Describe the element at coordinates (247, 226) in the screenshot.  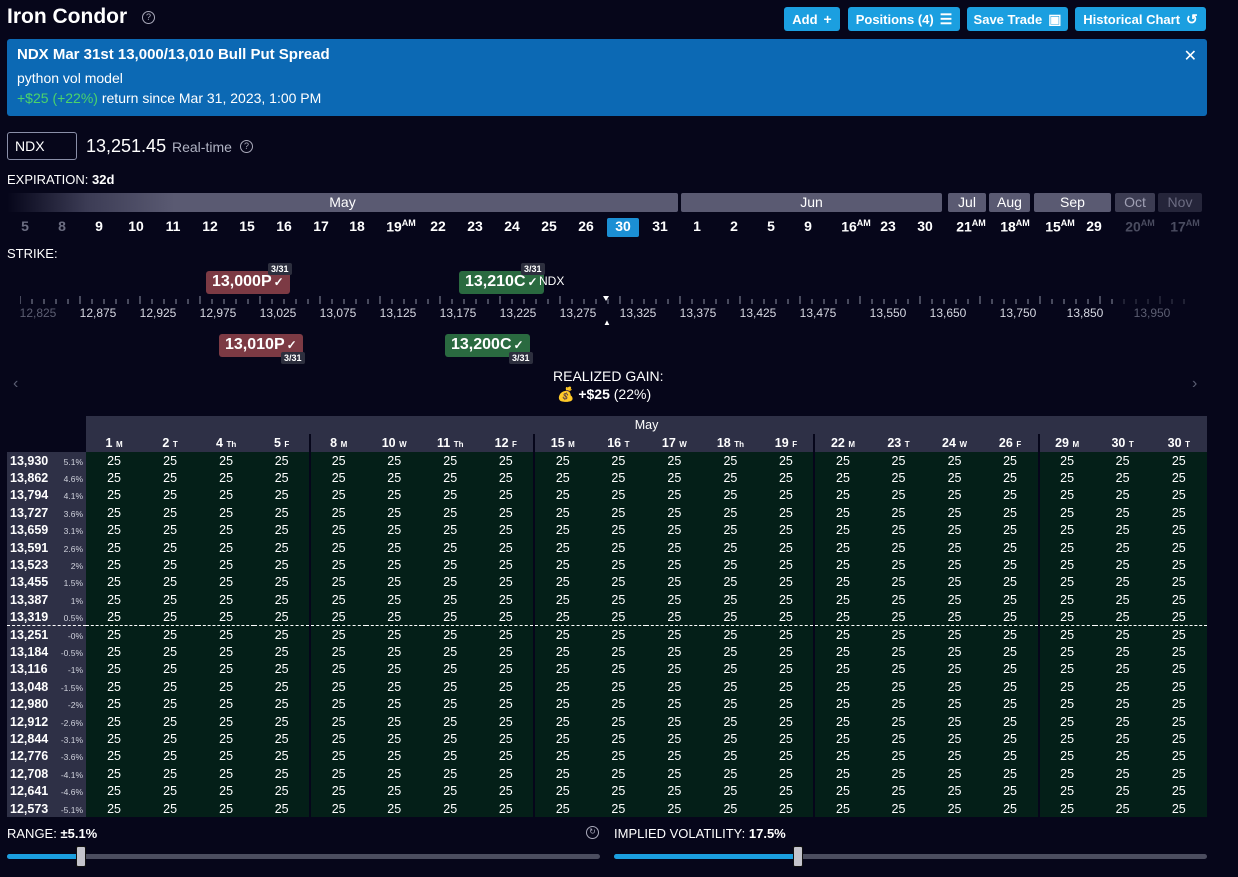
I see `expiration-day: 15` at that location.